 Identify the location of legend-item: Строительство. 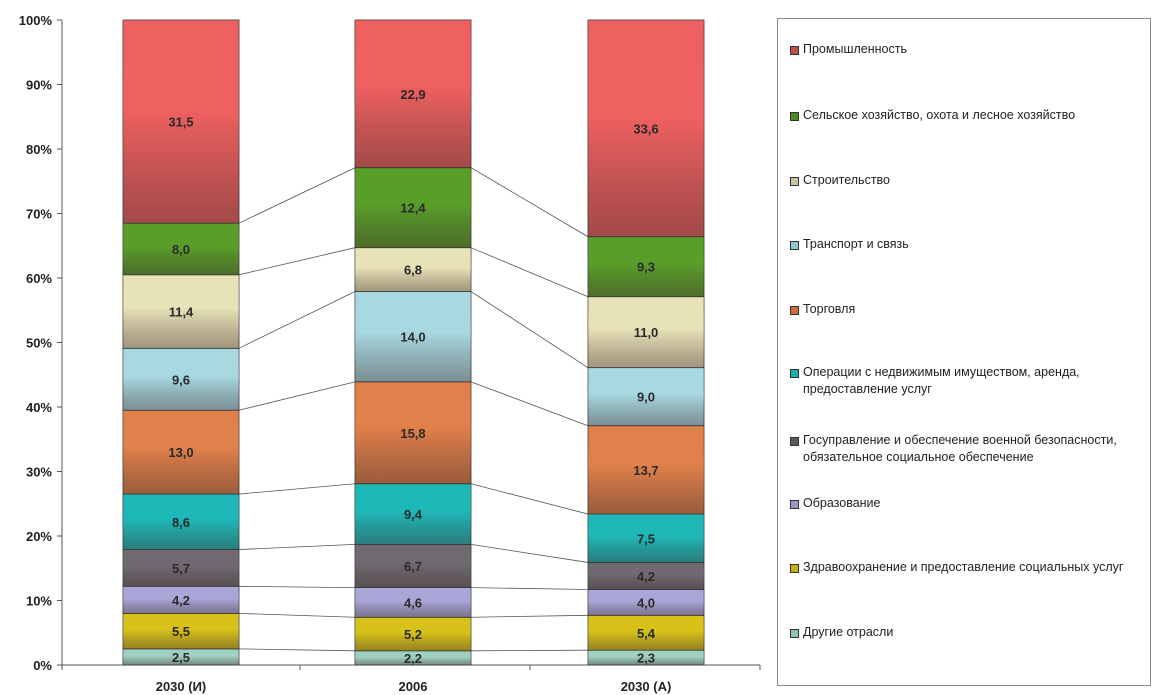
(967, 180).